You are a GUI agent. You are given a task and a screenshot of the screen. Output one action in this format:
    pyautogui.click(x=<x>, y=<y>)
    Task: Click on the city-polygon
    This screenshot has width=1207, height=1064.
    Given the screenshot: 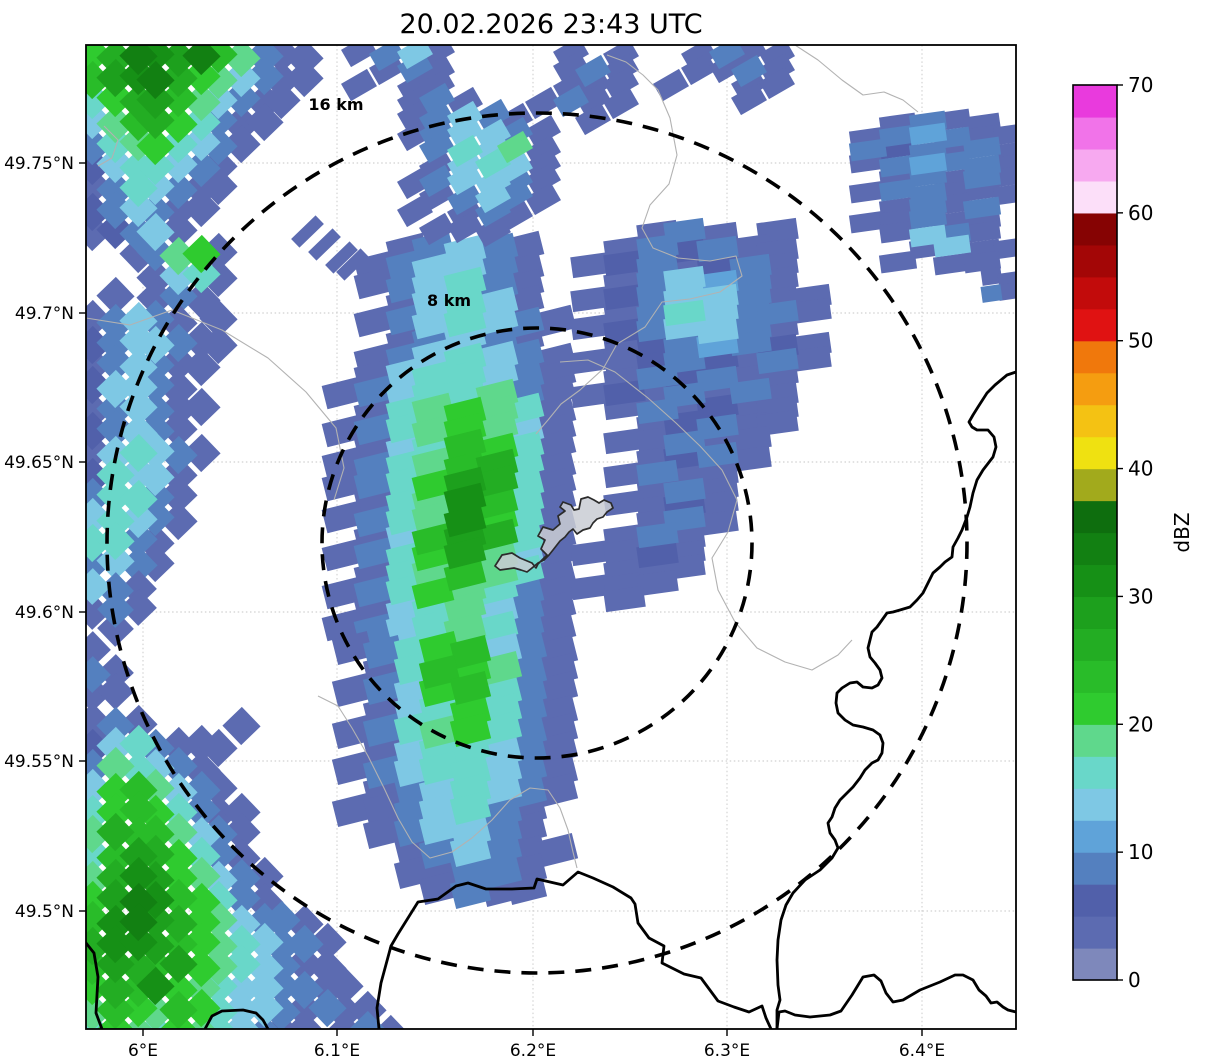 What is the action you would take?
    pyautogui.click(x=554, y=534)
    